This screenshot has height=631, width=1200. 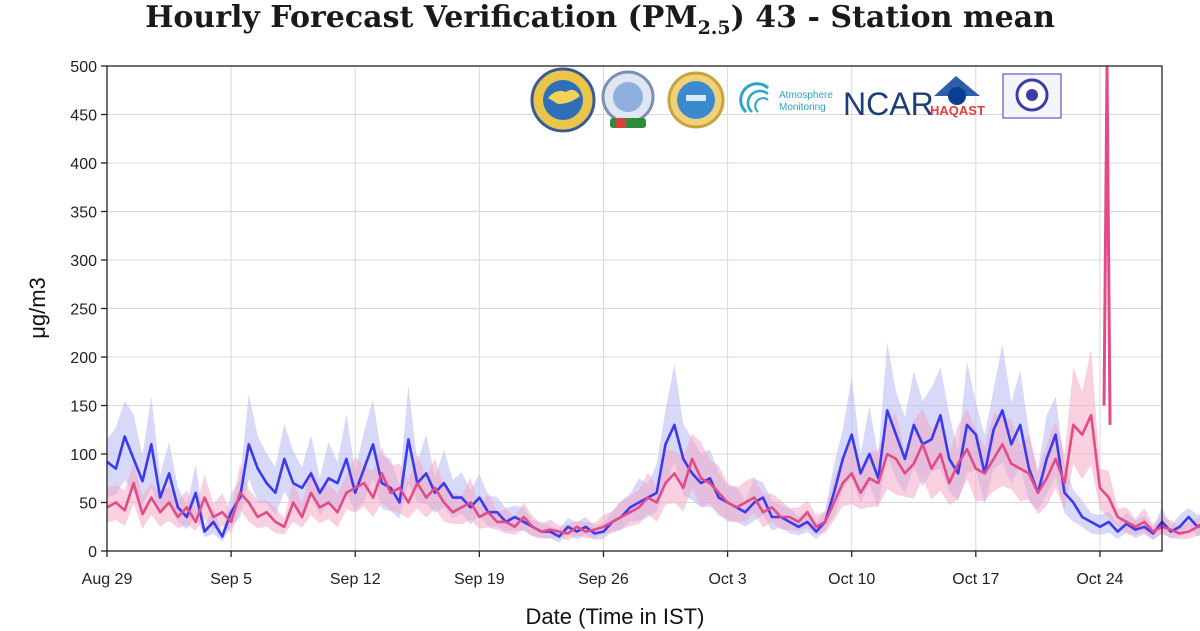 What do you see at coordinates (806, 95) in the screenshot?
I see `atmosphere-logo-line1: Atmosphere` at bounding box center [806, 95].